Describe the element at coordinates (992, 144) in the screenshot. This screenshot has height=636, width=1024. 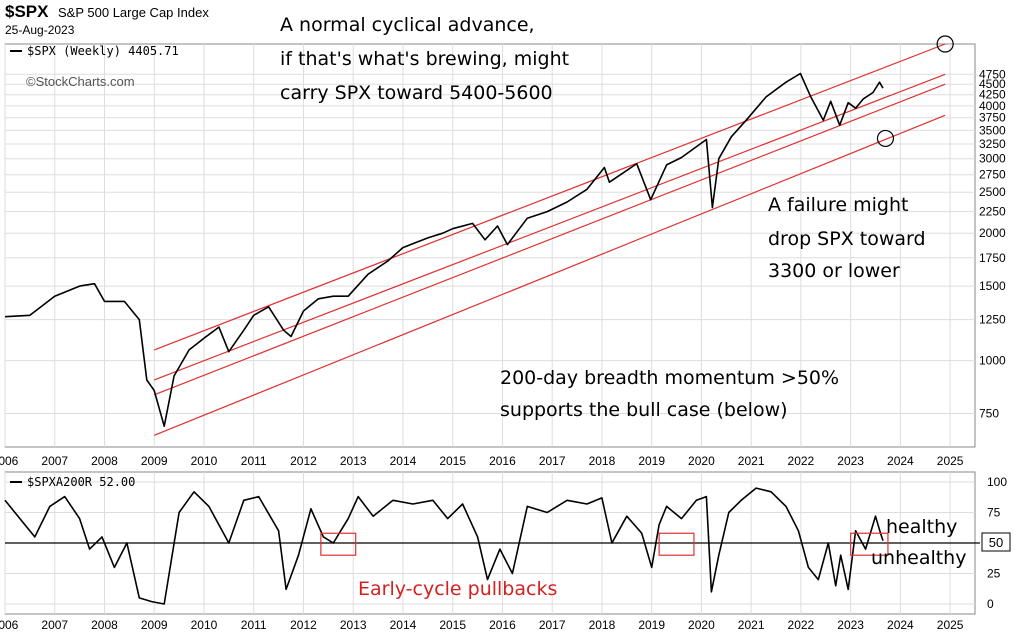
I see `upper-ytick-3250: 3250` at that location.